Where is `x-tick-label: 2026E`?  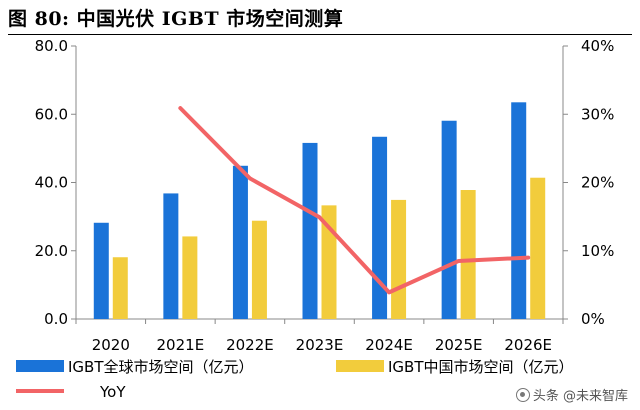 x-tick-label: 2026E is located at coordinates (528, 345).